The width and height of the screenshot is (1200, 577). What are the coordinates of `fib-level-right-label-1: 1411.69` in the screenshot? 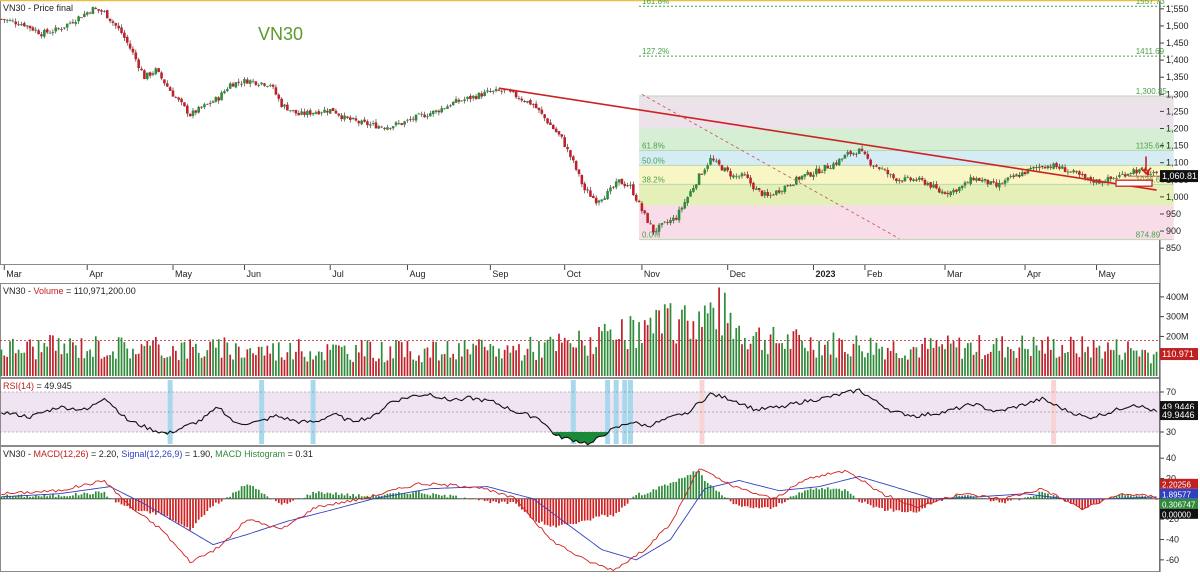 It's located at (1150, 51).